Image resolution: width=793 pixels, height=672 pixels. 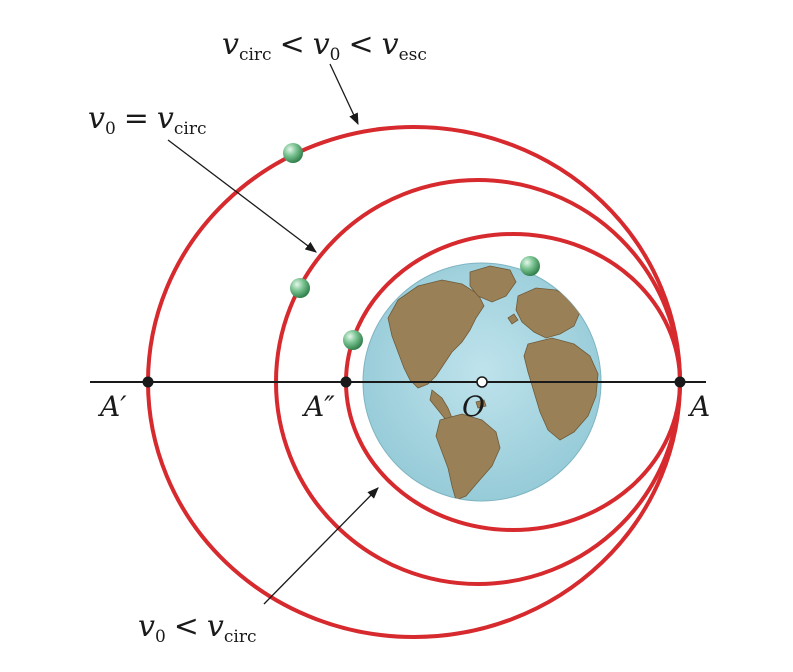 I want to click on leader-arrow-top, so click(x=344, y=94).